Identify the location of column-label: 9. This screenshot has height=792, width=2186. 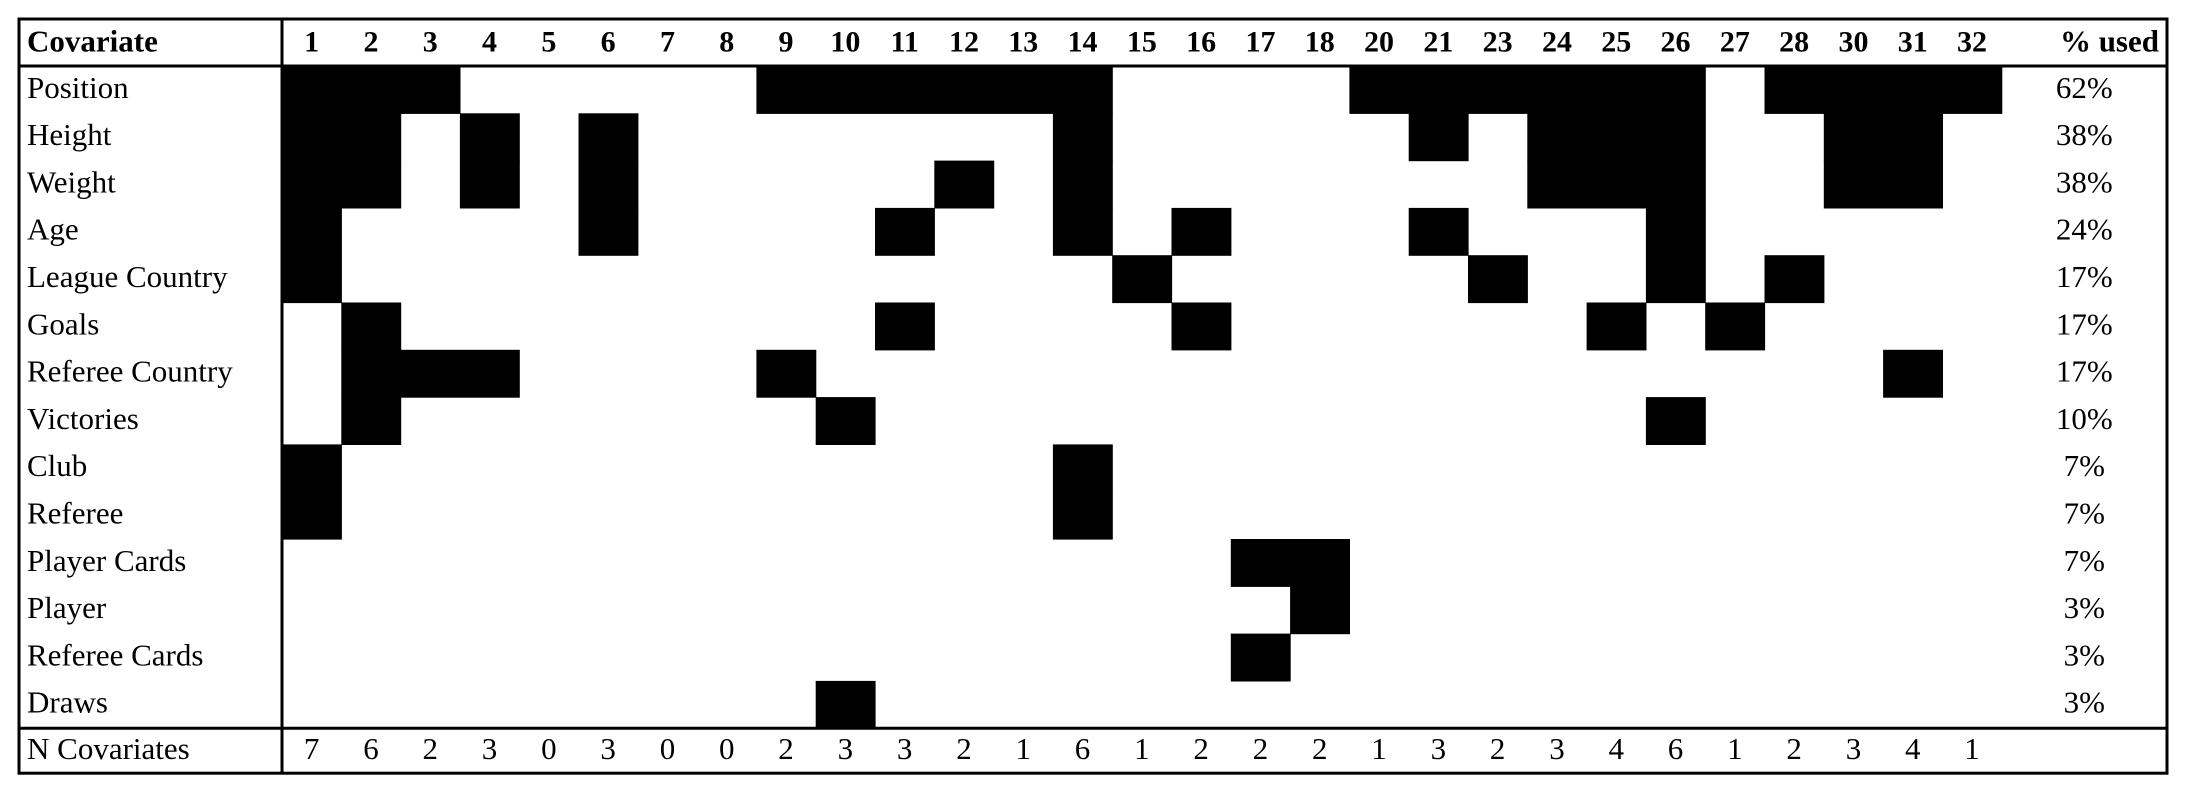
(786, 41).